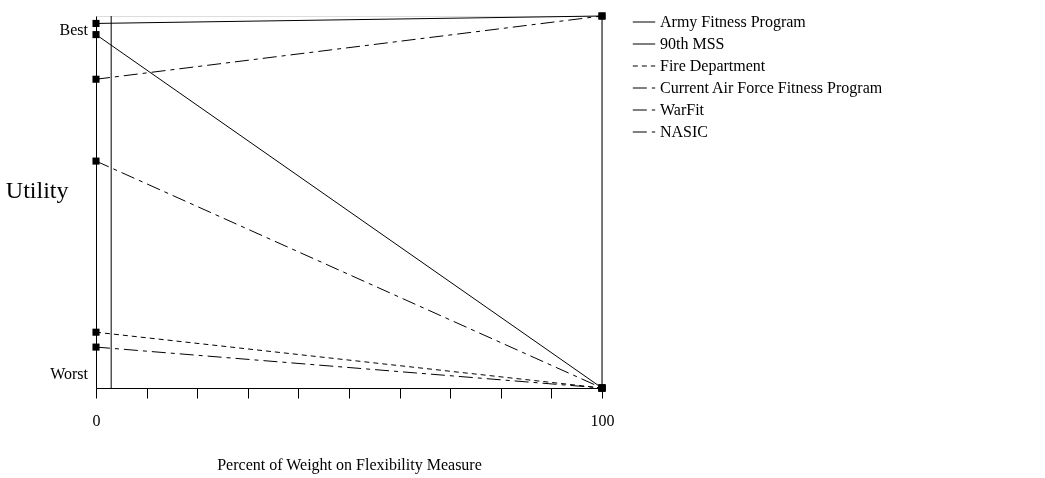  I want to click on legend-label: Army Fitness Program, so click(733, 22).